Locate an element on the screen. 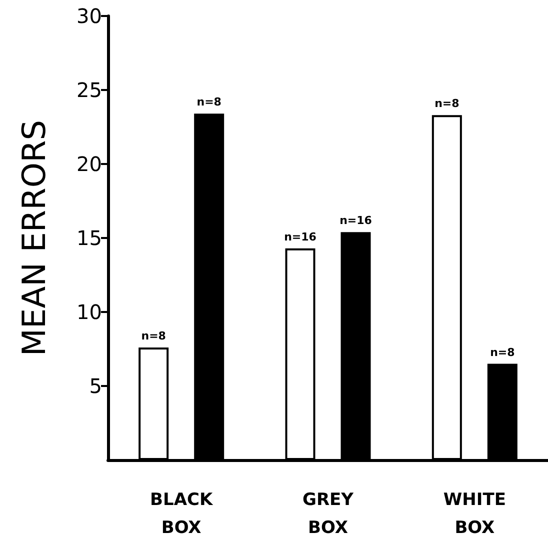  y-tick-label: 10 is located at coordinates (89, 312).